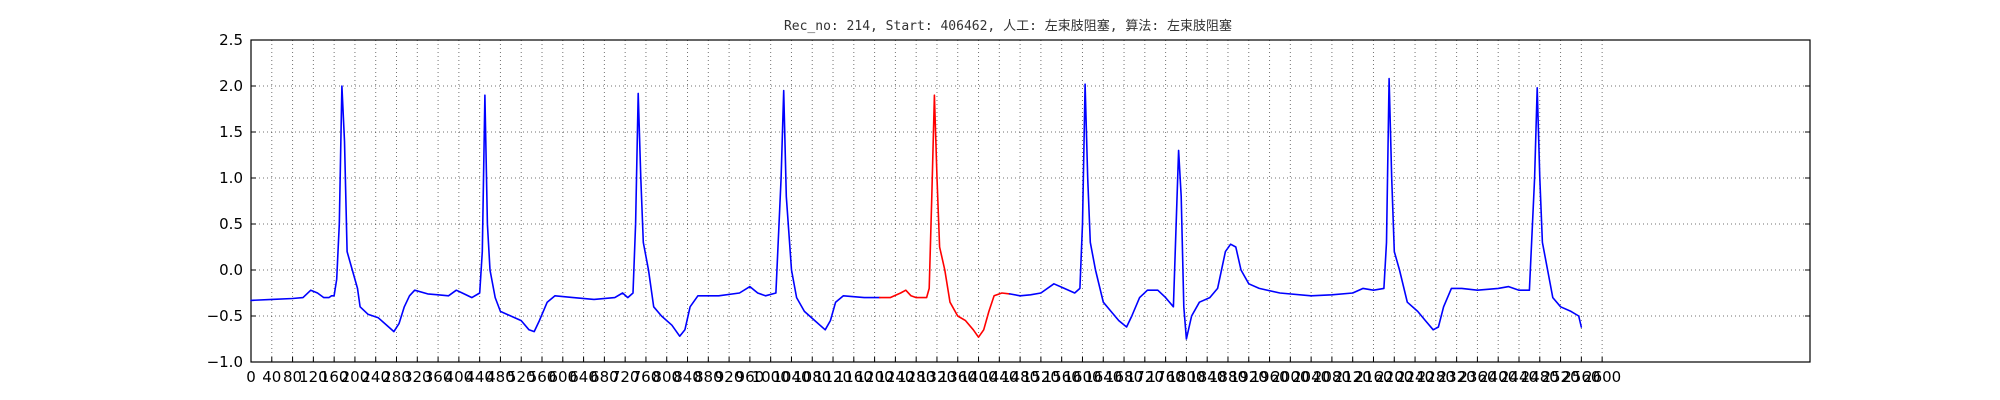 This screenshot has height=400, width=2000. What do you see at coordinates (231, 132) in the screenshot?
I see `y-tick-label: 1.5` at bounding box center [231, 132].